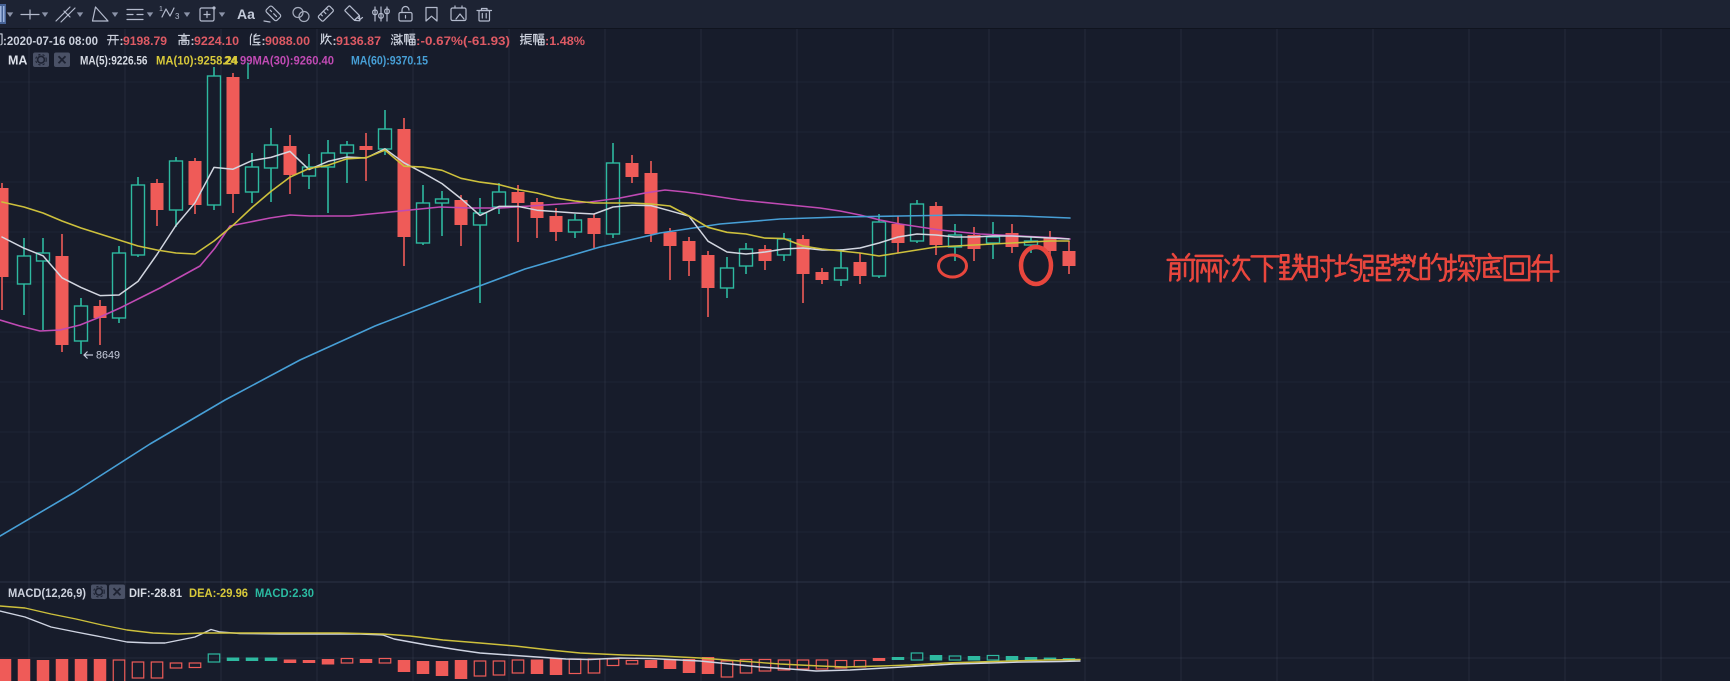 The width and height of the screenshot is (1730, 681). Describe the element at coordinates (108, 356) in the screenshot. I see `svg-text: 8649` at that location.